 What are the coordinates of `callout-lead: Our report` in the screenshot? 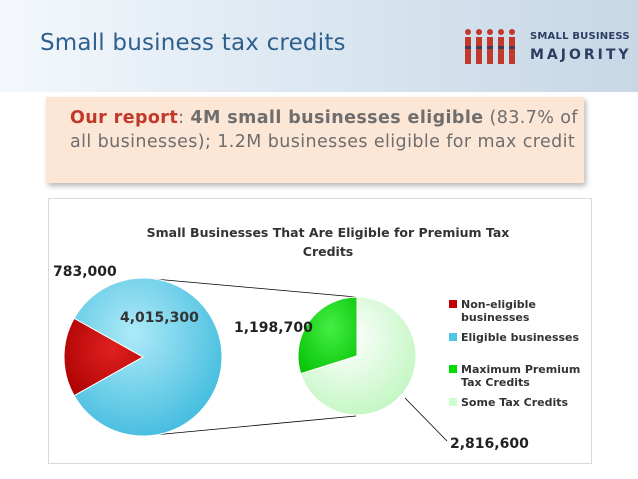 It's located at (124, 118).